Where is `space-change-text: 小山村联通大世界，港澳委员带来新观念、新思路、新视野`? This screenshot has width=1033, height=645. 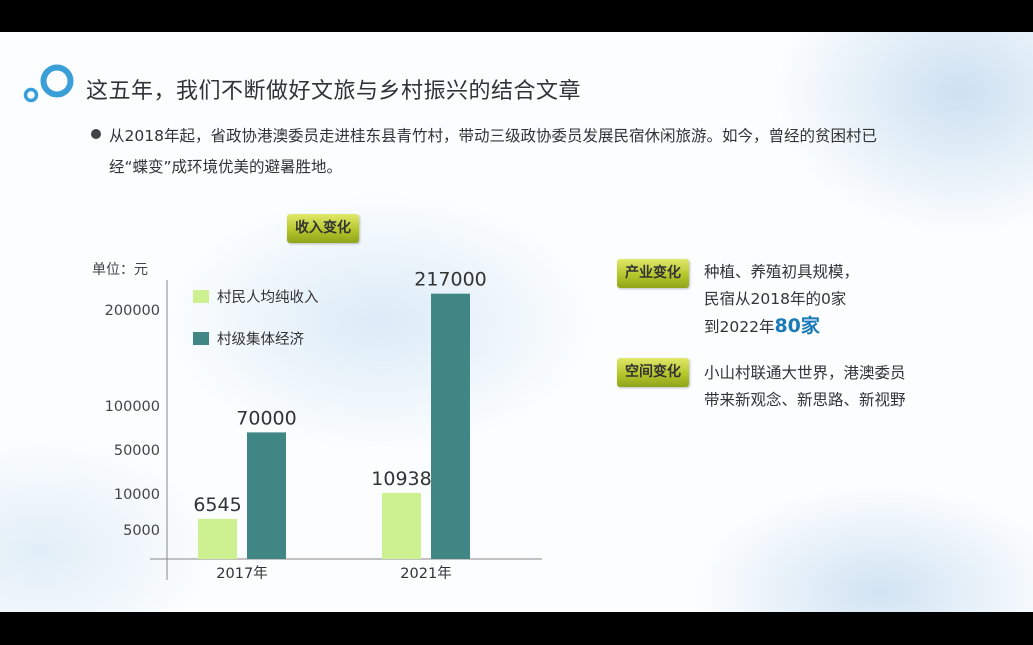
space-change-text: 小山村联通大世界，港澳委员带来新观念、新思路、新视野 is located at coordinates (805, 386).